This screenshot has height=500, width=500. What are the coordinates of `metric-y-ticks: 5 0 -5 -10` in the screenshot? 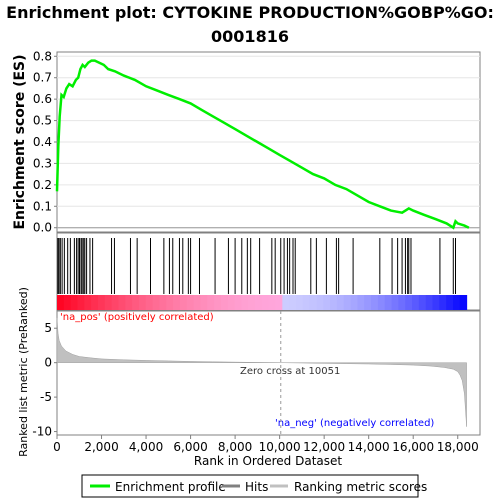 It's located at (44, 380).